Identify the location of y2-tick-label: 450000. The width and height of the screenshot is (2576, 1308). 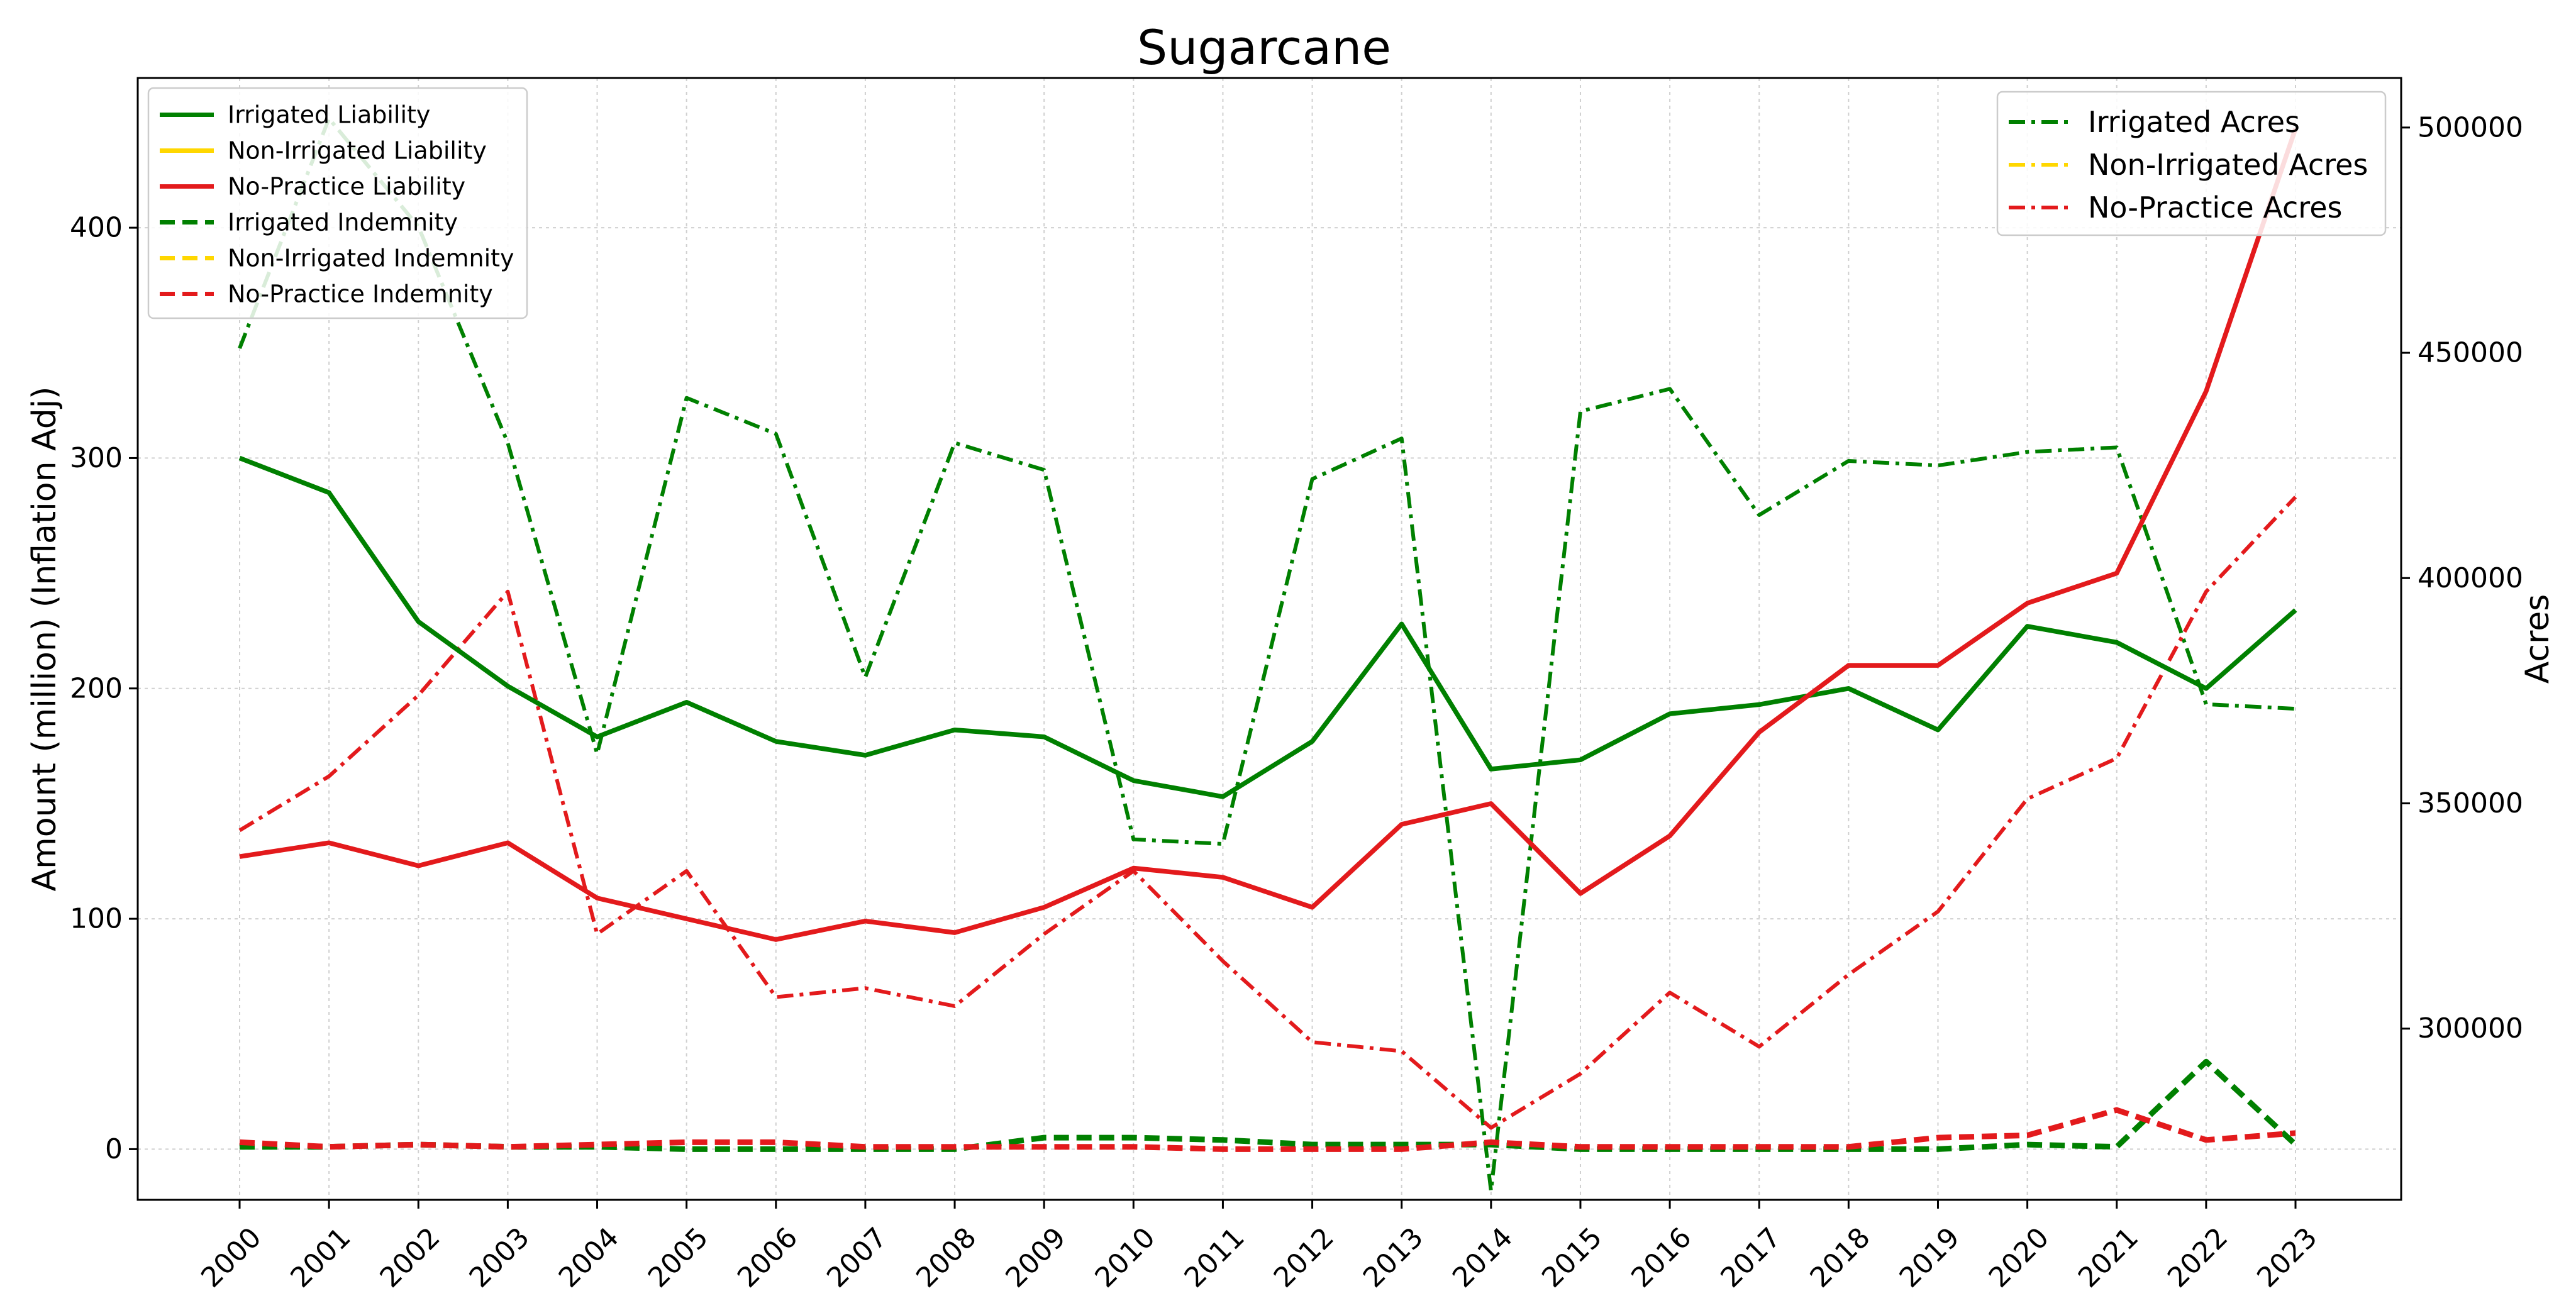
(2470, 353).